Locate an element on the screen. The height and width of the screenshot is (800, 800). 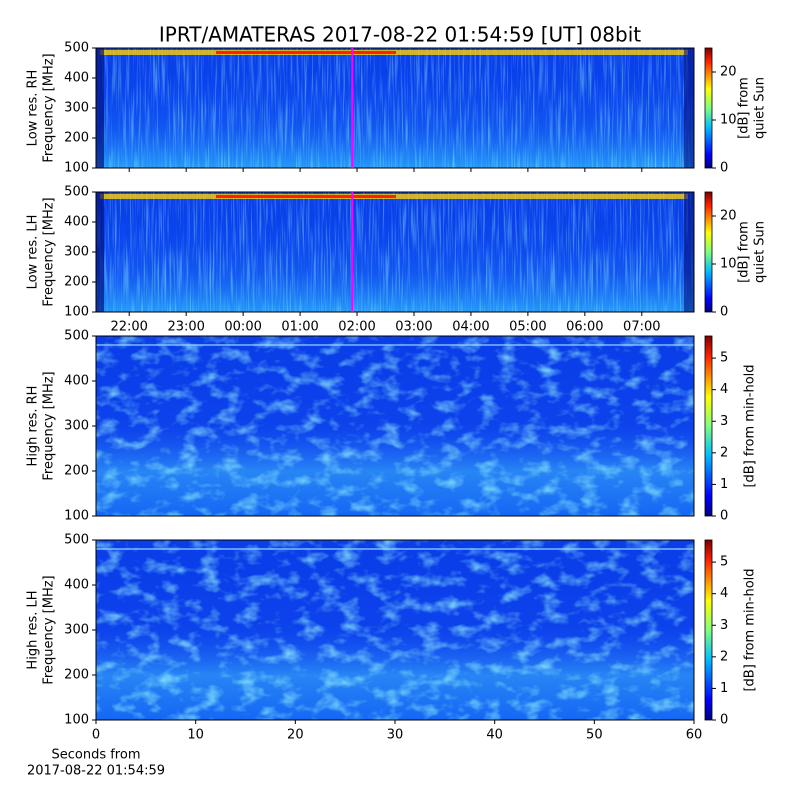
x-tick-label: 06:00 is located at coordinates (584, 327).